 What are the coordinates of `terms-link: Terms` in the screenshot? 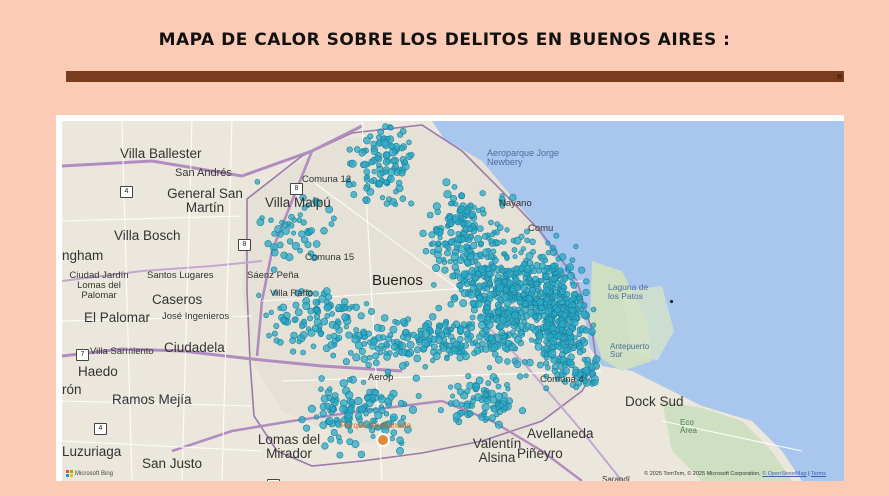 It's located at (818, 474).